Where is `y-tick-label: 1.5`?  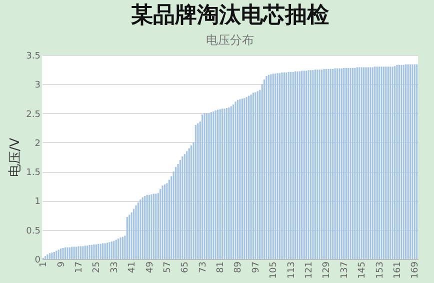
y-tick-label: 1.5 is located at coordinates (33, 173).